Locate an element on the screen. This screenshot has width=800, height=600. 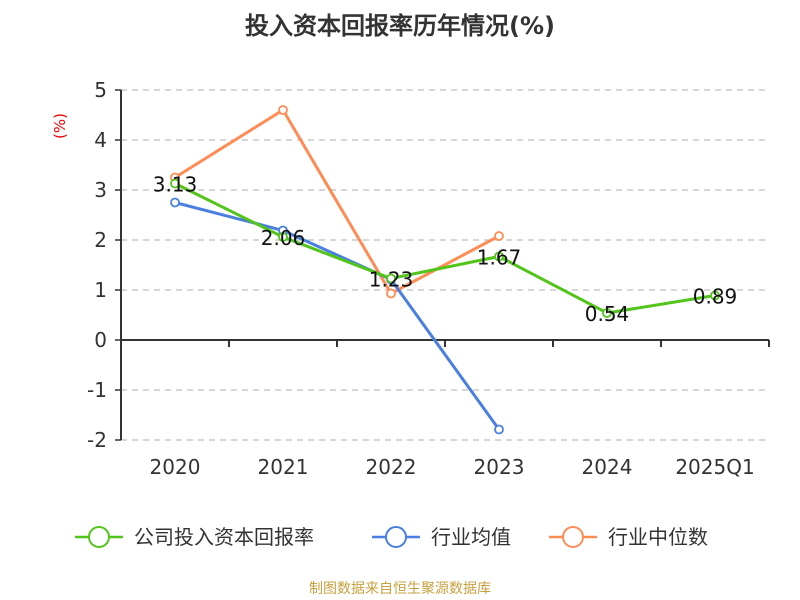
x-tick-label: 2024 is located at coordinates (607, 467).